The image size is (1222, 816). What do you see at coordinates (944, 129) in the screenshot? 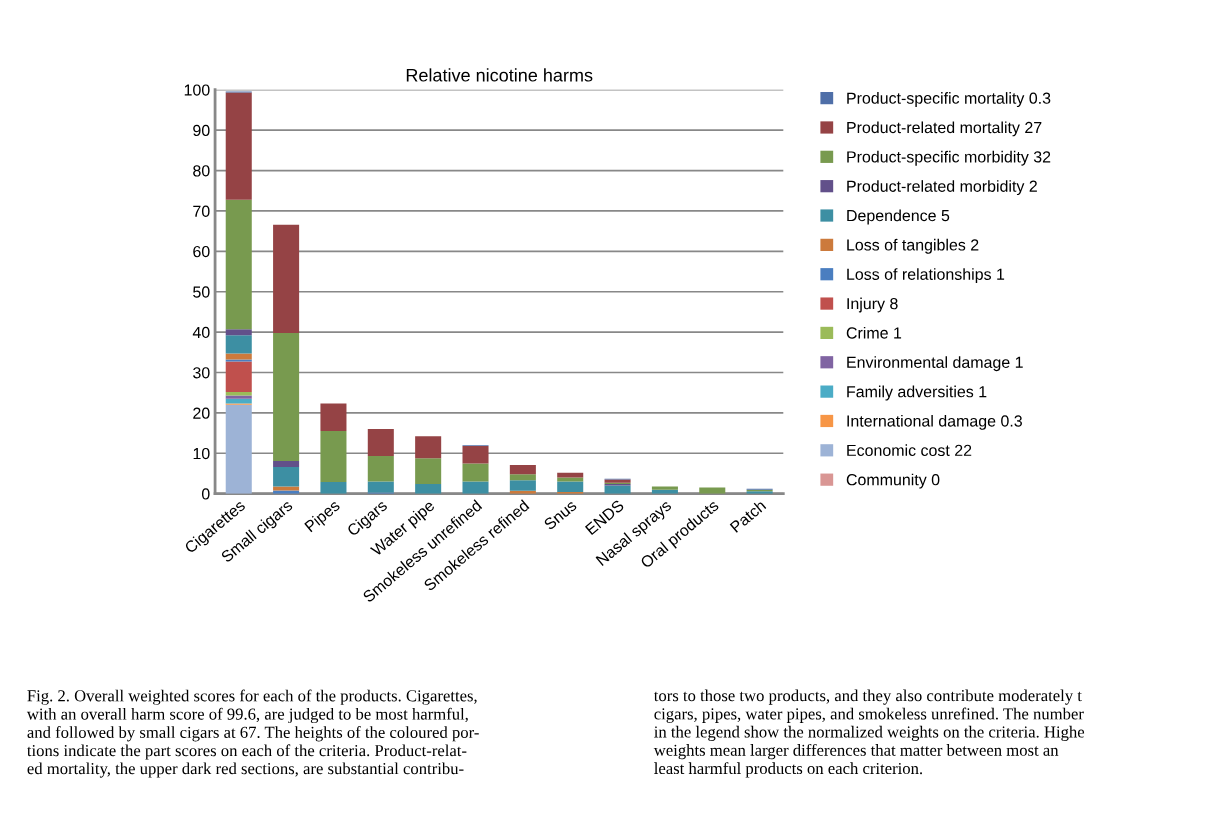
I see `legend-label: Product-related mortality 27` at bounding box center [944, 129].